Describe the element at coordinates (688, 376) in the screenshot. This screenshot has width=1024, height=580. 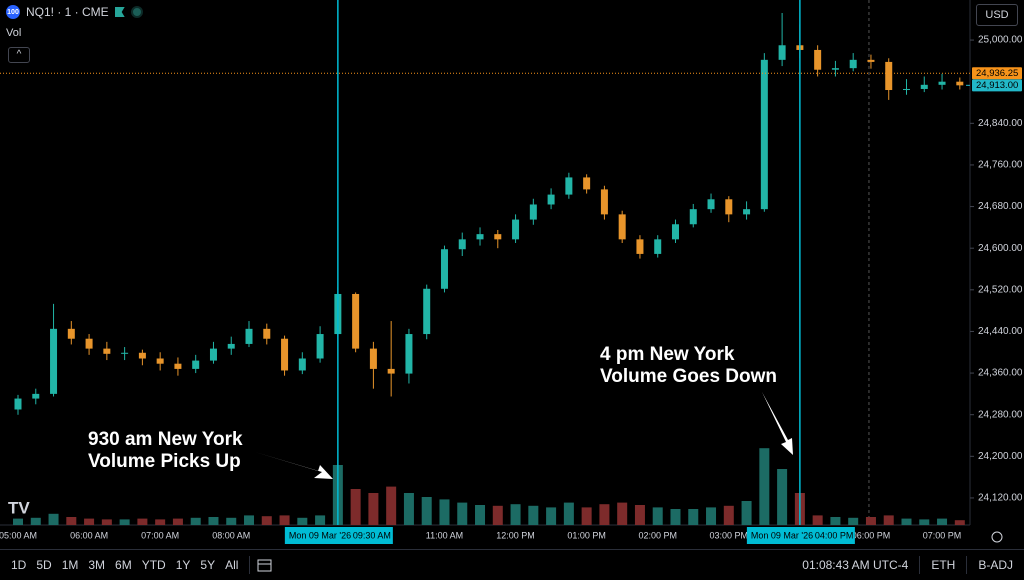
I see `annotation: Volume Goes Down` at that location.